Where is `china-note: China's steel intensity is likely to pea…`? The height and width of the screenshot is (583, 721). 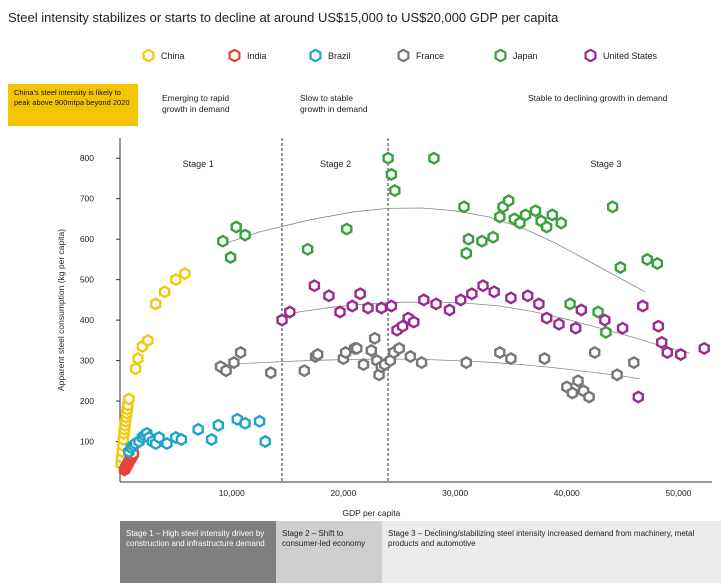
china-note: China's steel intensity is likely to pea… is located at coordinates (73, 105).